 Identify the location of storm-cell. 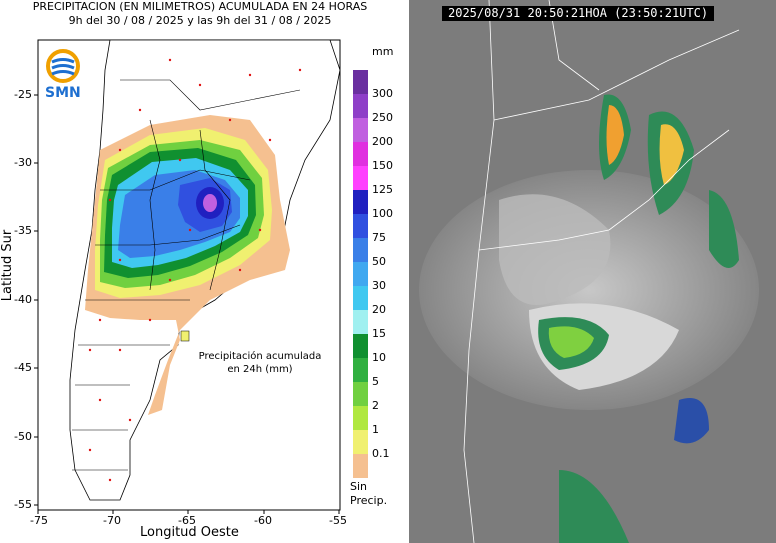
(724, 229).